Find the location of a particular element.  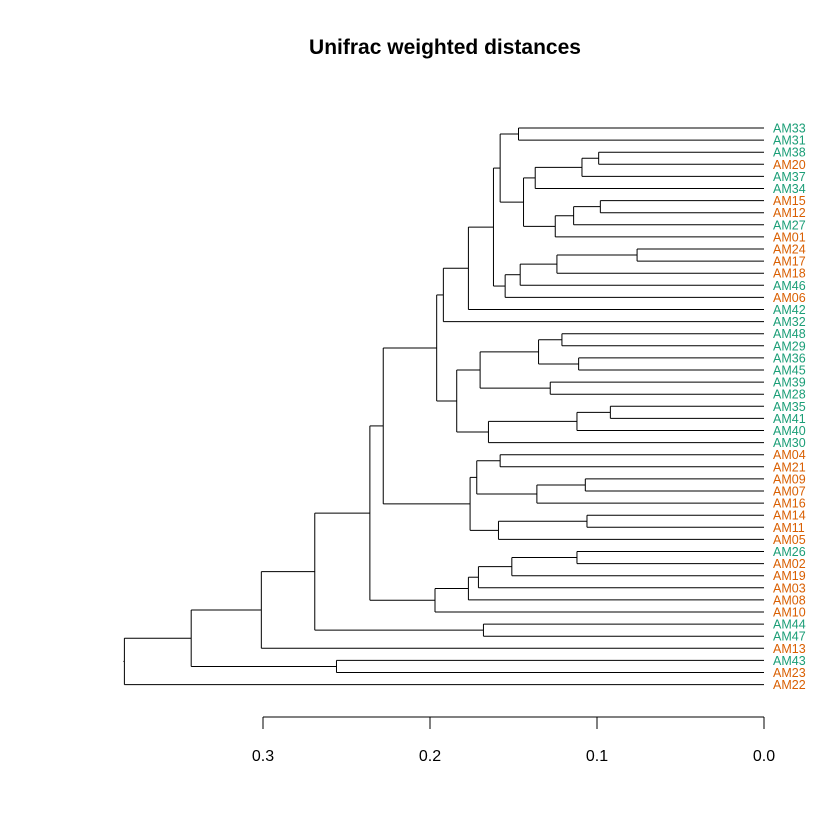

leaf-label: AM01 is located at coordinates (789, 237).